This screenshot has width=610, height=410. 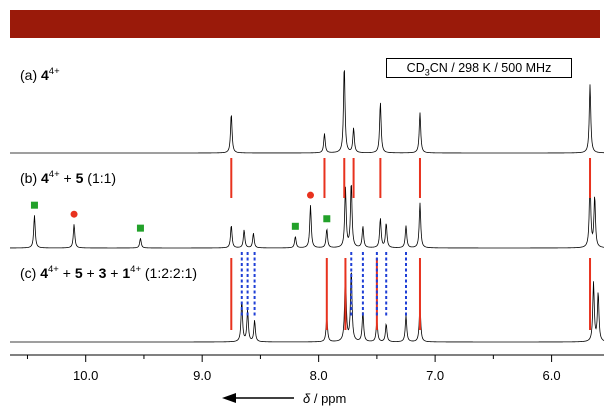 I want to click on x-axis: 10.0 9.0 8.0 7.0 6.0 δ / ppm, so click(x=307, y=380).